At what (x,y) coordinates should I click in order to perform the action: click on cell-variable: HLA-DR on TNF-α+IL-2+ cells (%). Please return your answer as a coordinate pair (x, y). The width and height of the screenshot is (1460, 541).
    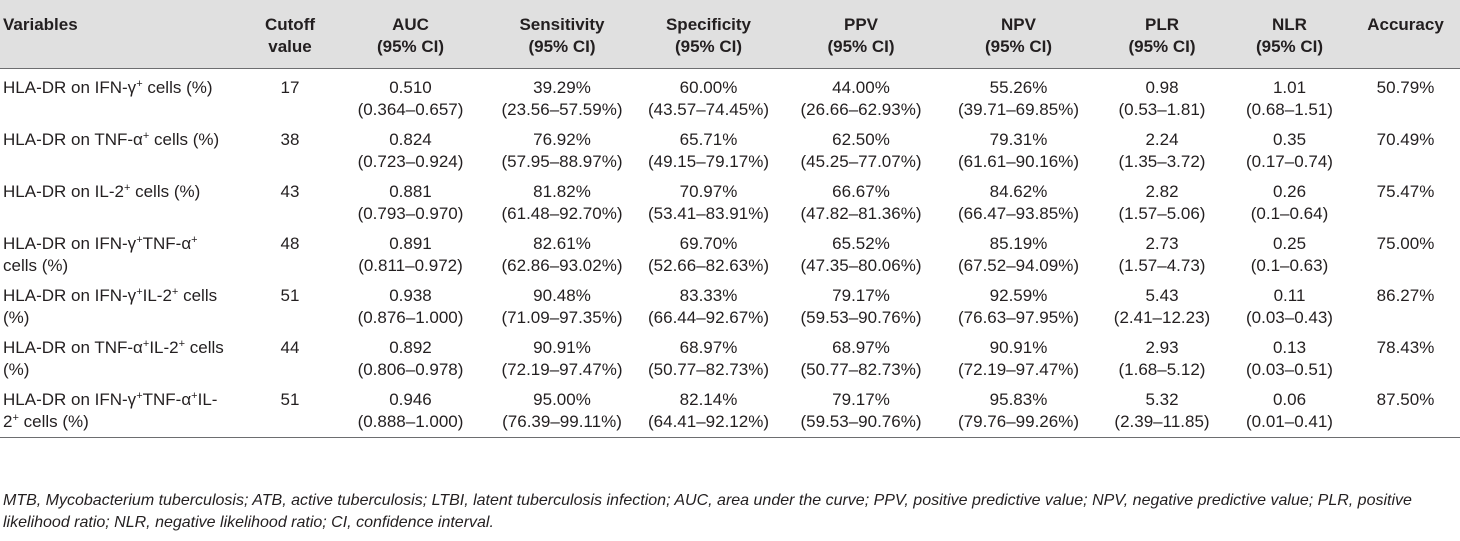
    Looking at the image, I should click on (113, 358).